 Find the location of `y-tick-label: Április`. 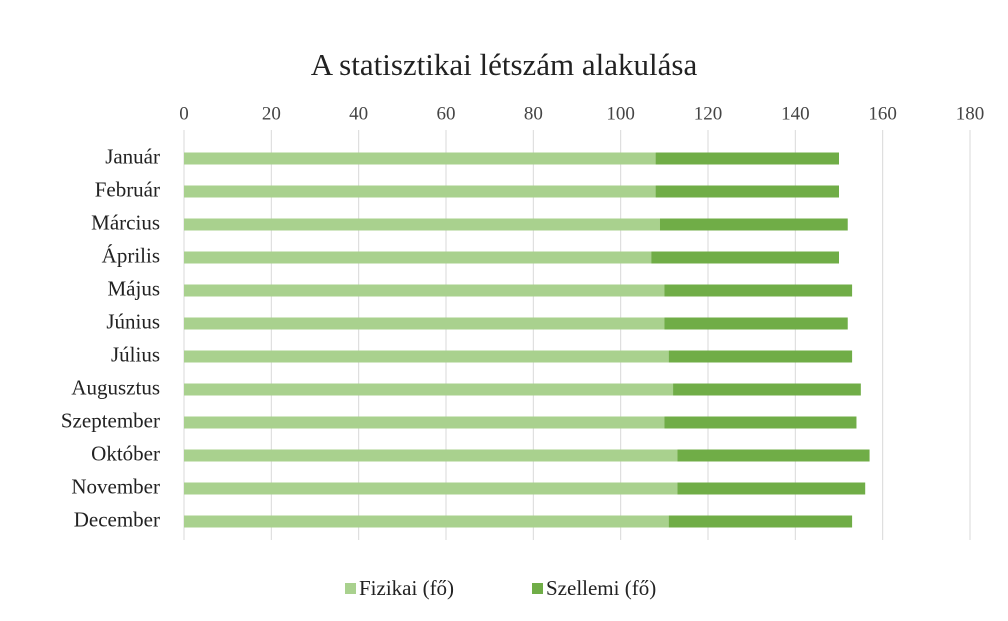

y-tick-label: Április is located at coordinates (131, 255).